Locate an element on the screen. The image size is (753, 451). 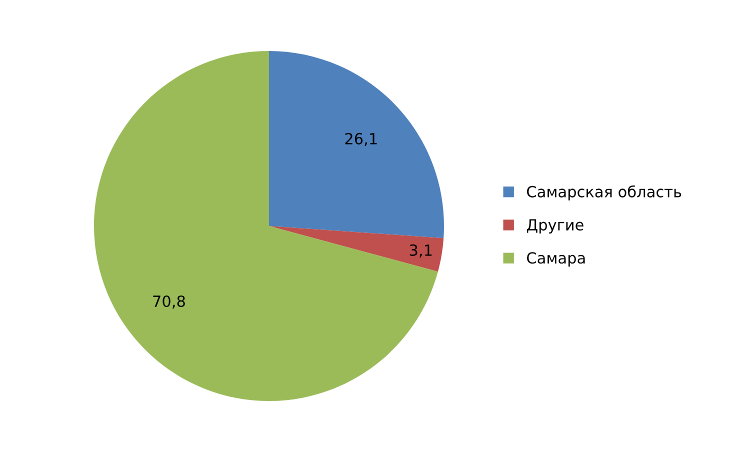
data-label: 26,1 is located at coordinates (361, 139).